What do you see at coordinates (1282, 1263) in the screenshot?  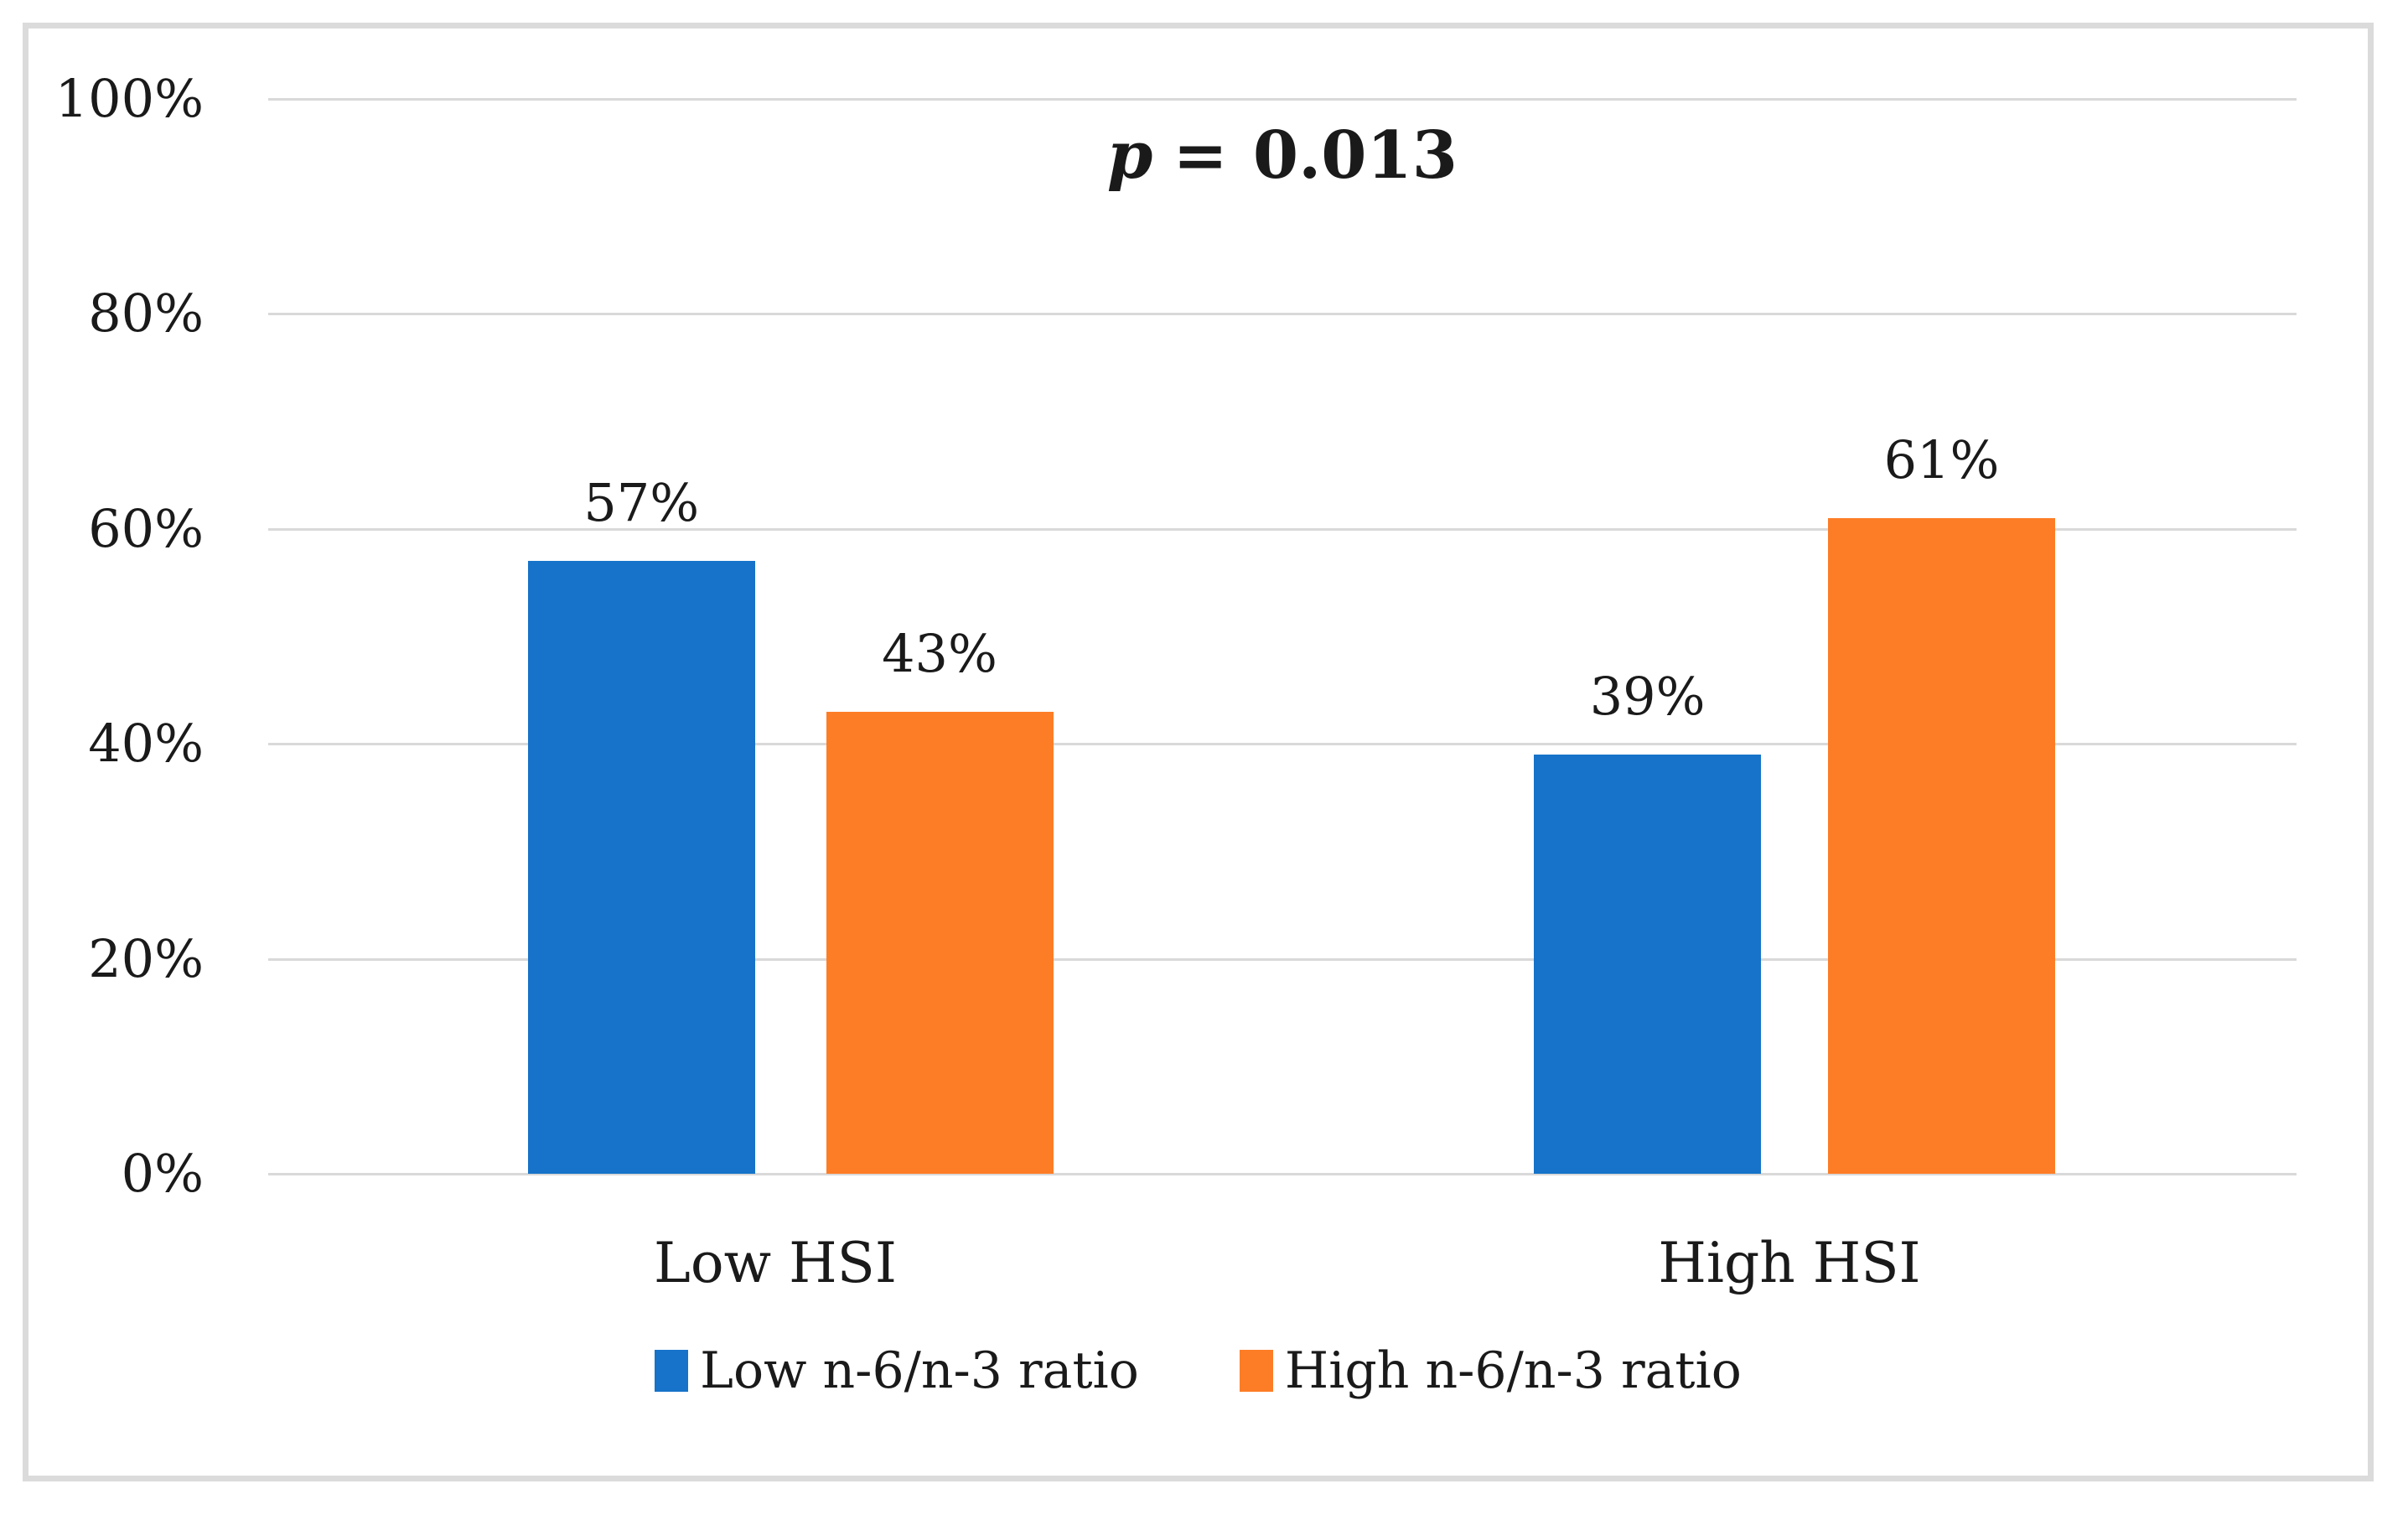 I see `x-axis-labels: Low HSI High HSI` at bounding box center [1282, 1263].